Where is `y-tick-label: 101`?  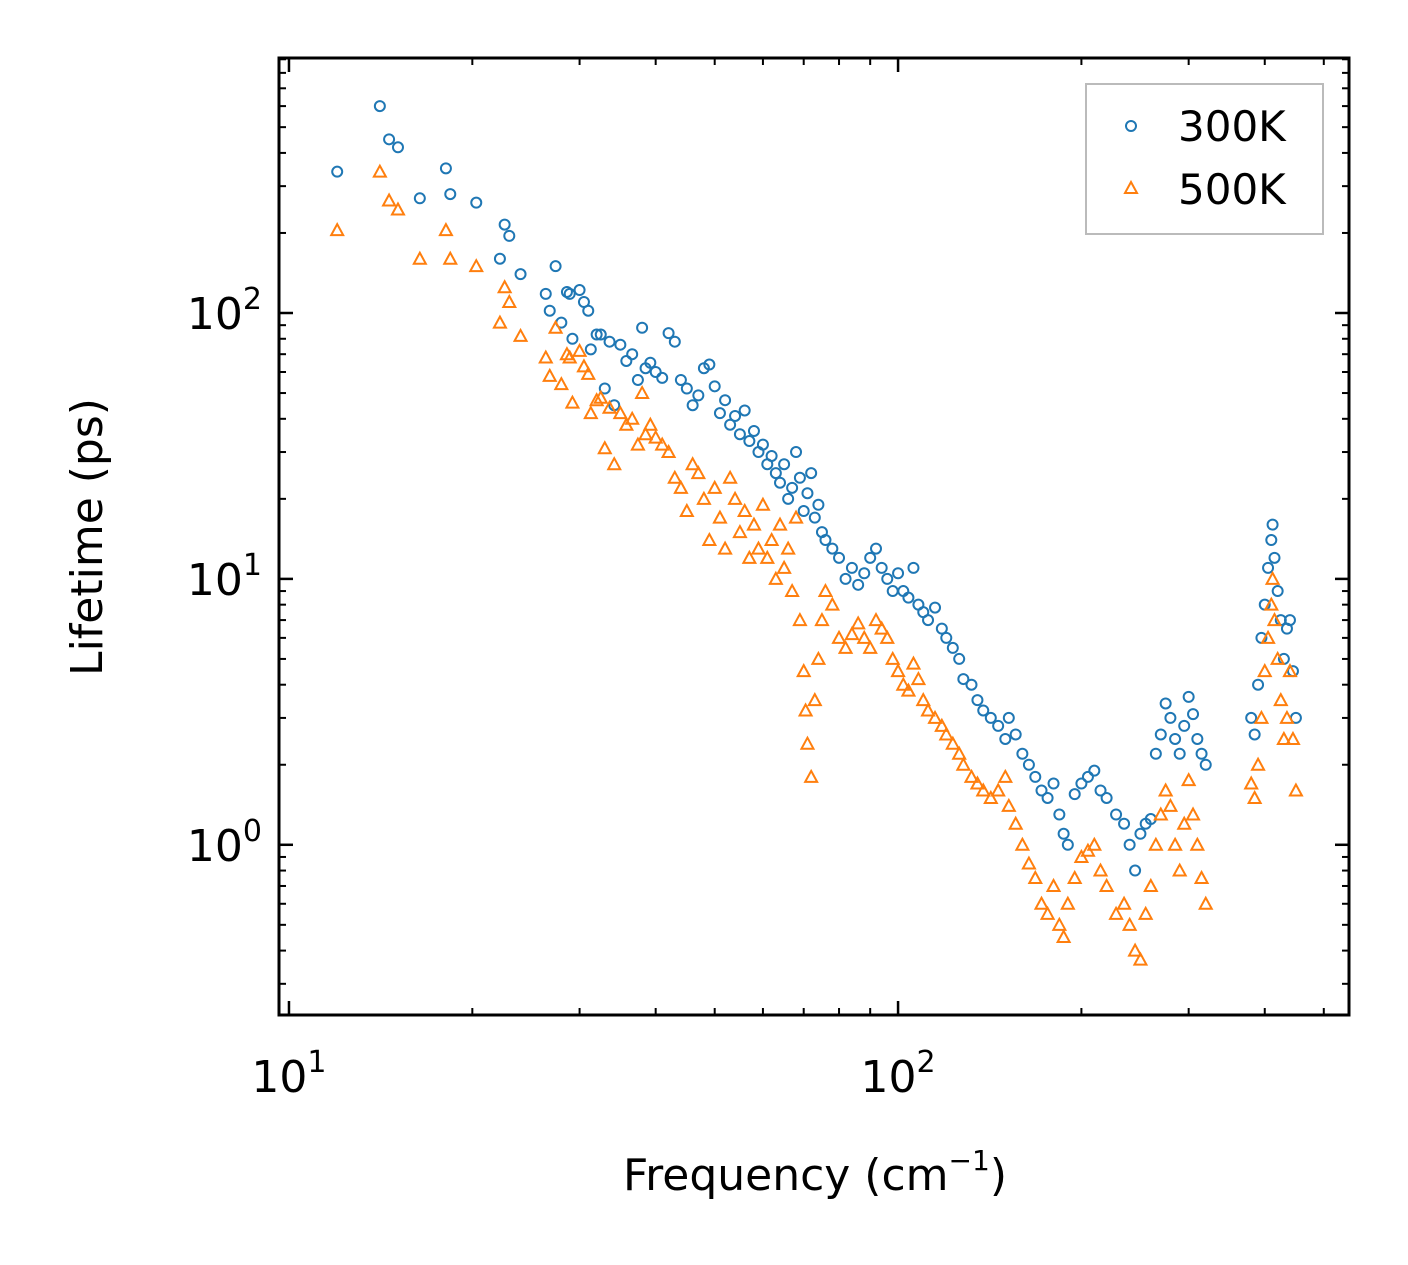
y-tick-label: 101 is located at coordinates (224, 577).